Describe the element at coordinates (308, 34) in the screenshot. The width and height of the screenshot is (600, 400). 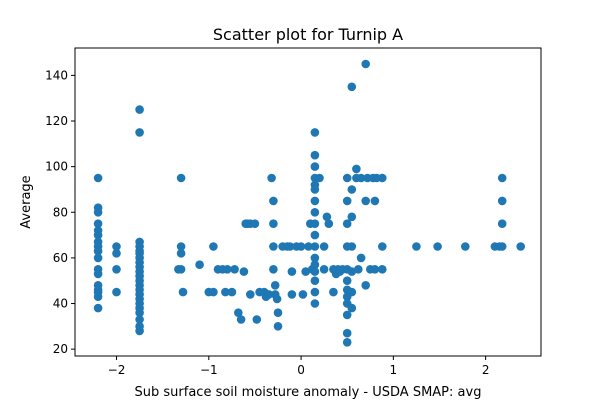
I see `chart-title: Scatter plot for Turnip A` at that location.